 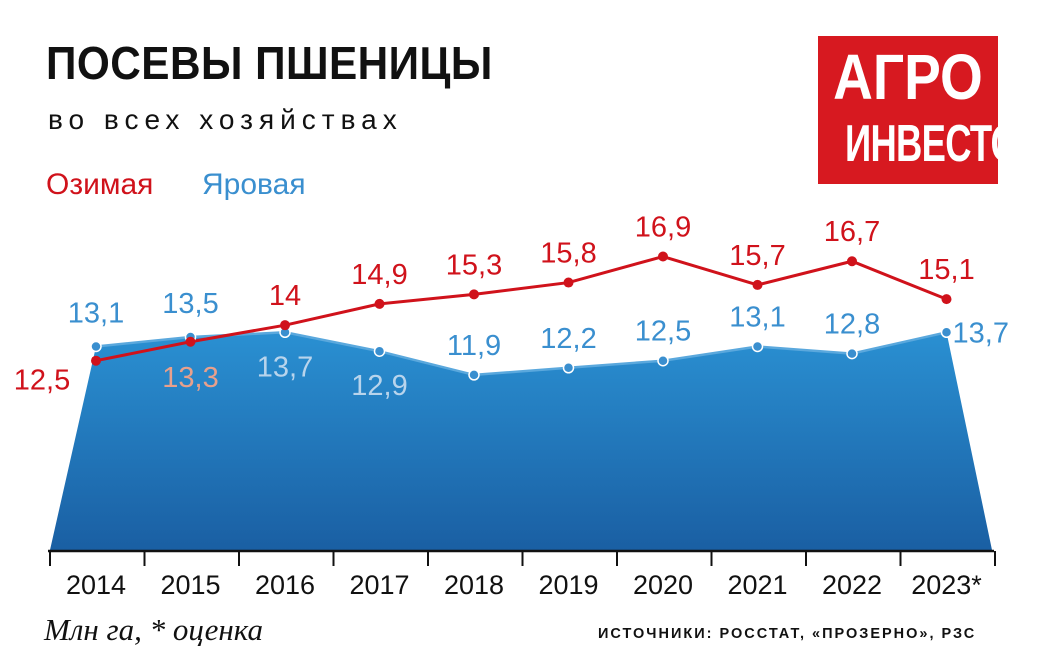 What do you see at coordinates (96, 585) in the screenshot?
I see `x-tick-label: 2014` at bounding box center [96, 585].